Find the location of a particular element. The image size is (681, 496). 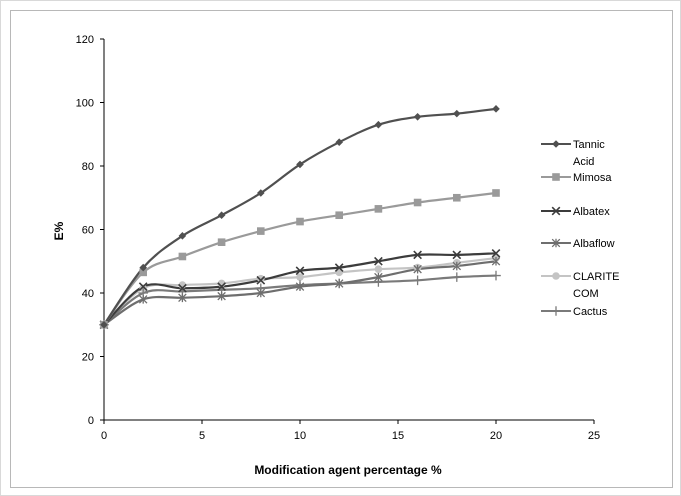

legend-label: Tannic Acid is located at coordinates (589, 153).